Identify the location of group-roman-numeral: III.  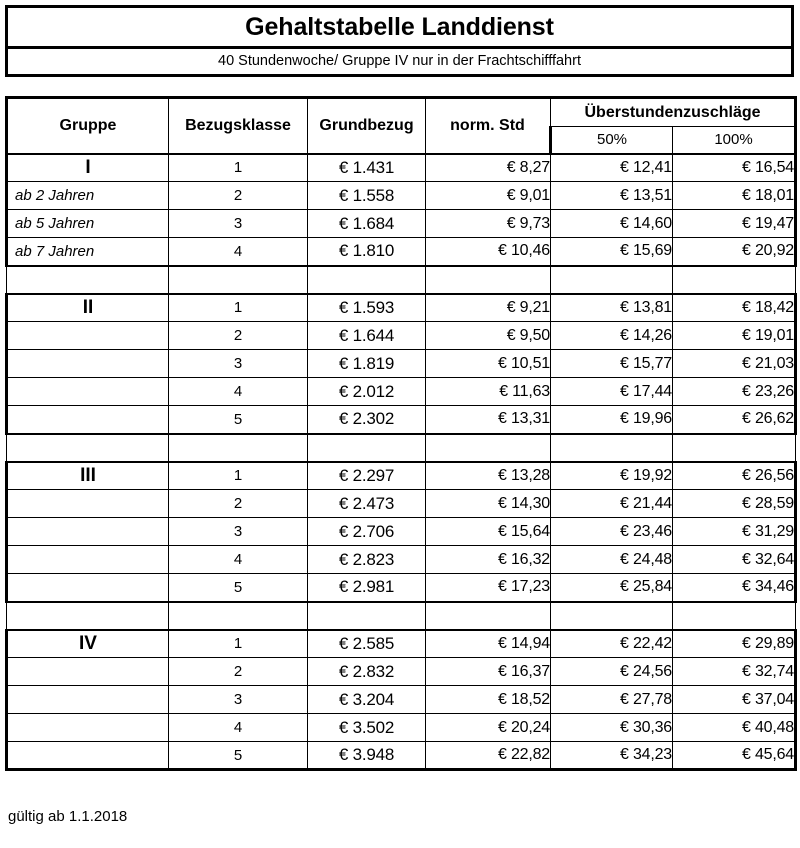
(88, 475).